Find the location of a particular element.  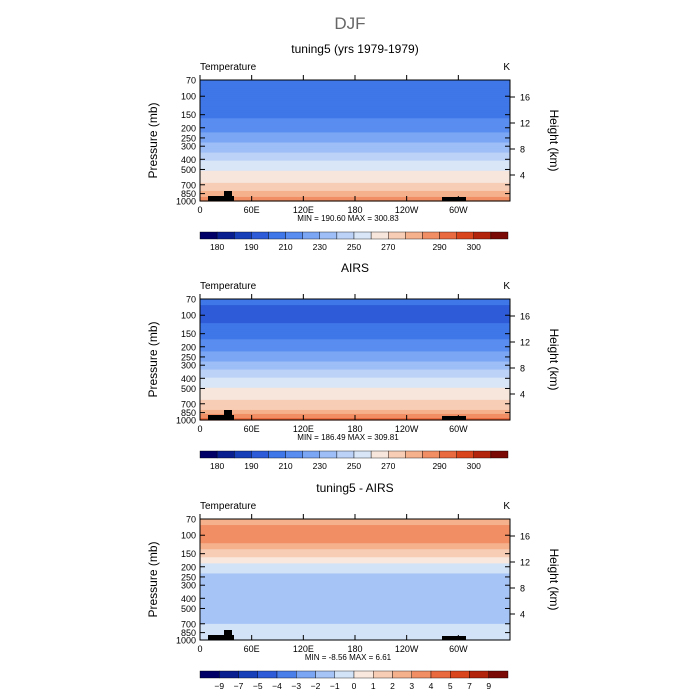

min-max-stats: MIN = 190.60 MAX = 300.83 is located at coordinates (348, 218).